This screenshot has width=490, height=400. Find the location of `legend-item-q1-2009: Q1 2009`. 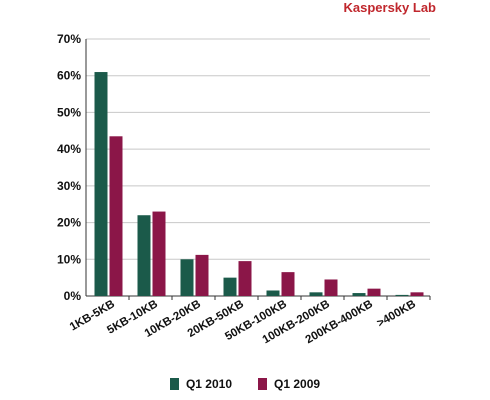

legend-item-q1-2009: Q1 2009 is located at coordinates (289, 384).